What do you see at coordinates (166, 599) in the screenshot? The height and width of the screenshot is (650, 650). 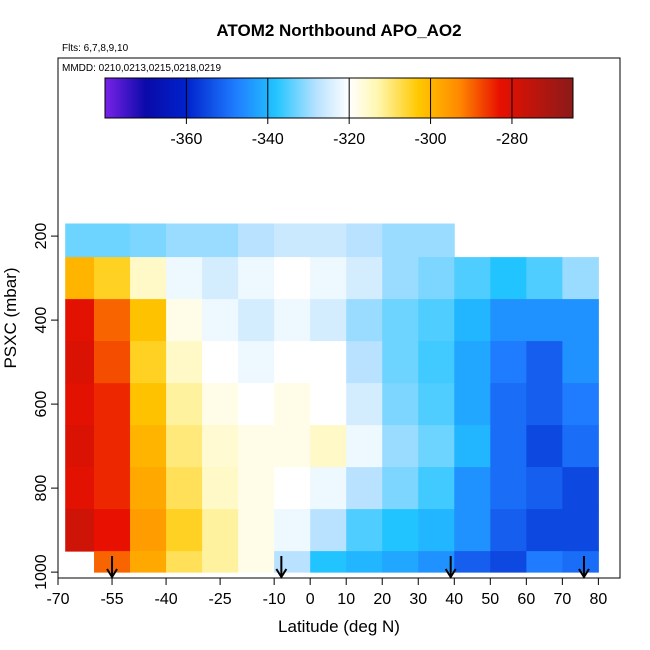 I see `x-tick-label: -40` at bounding box center [166, 599].